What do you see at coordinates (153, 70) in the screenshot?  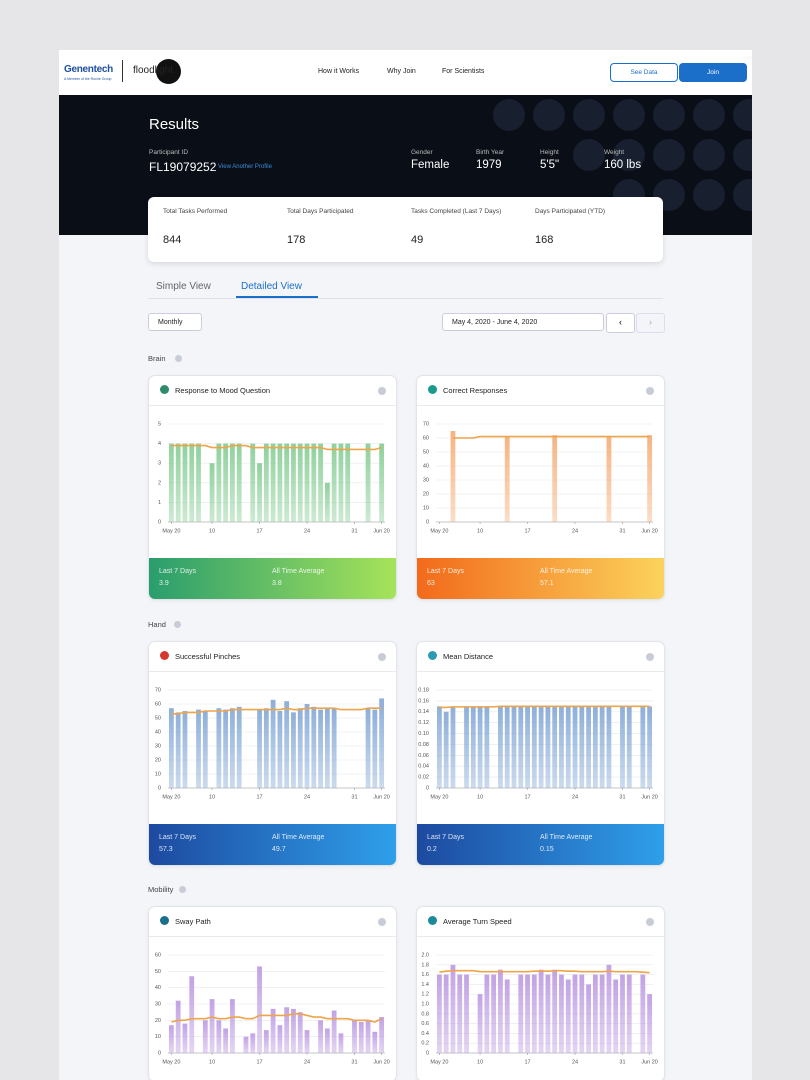 I see `product: floodlight` at bounding box center [153, 70].